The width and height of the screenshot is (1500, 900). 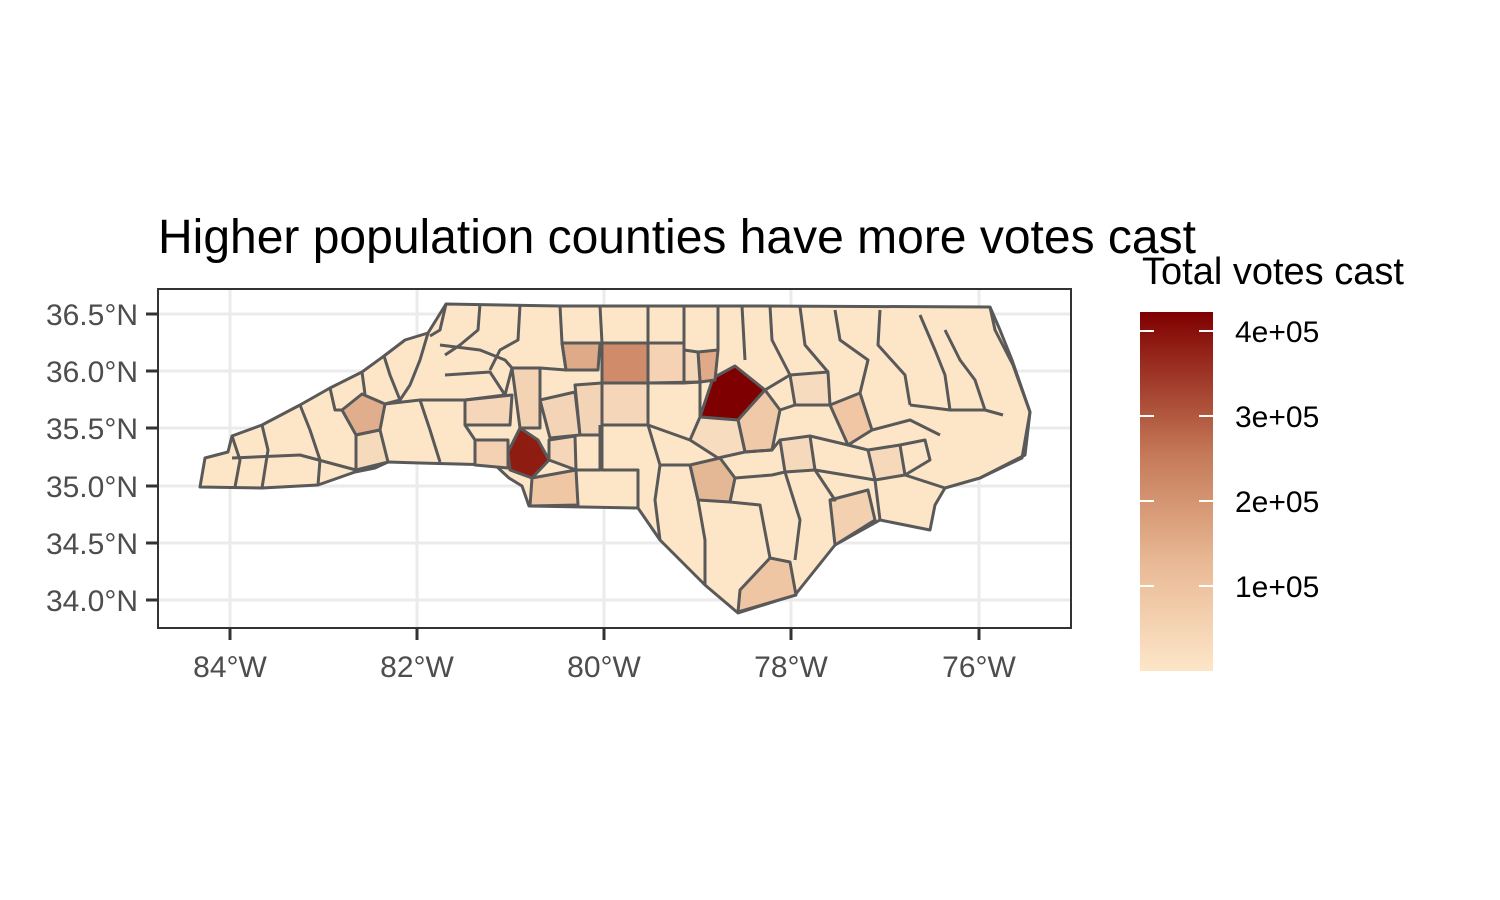 I want to click on legend: Total votes cast 4e+05 3e+05 2e+05 1e+05, so click(x=1272, y=461).